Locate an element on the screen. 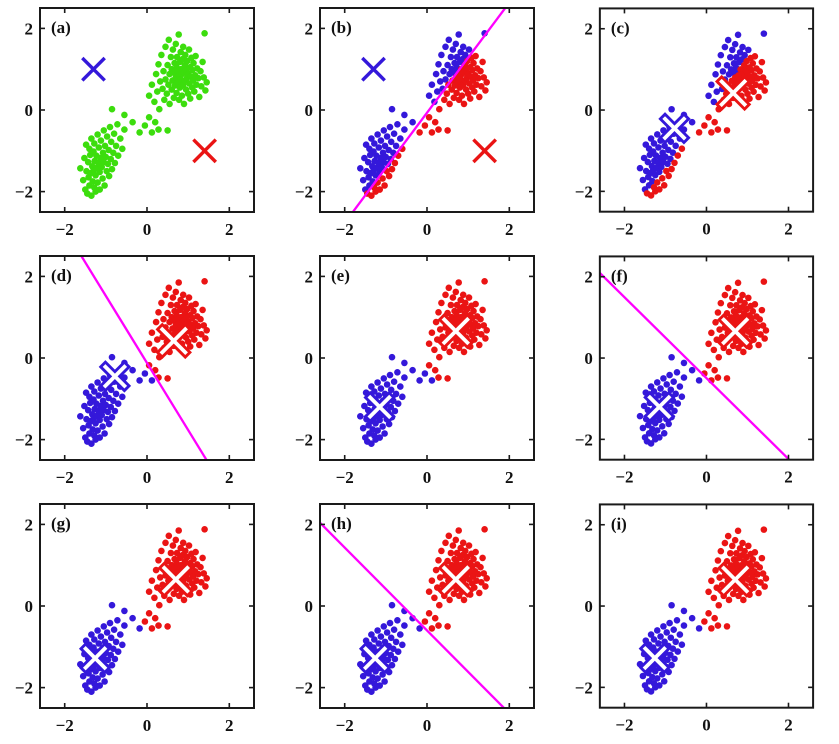  cluster-mean-marker-blue is located at coordinates (375, 658).